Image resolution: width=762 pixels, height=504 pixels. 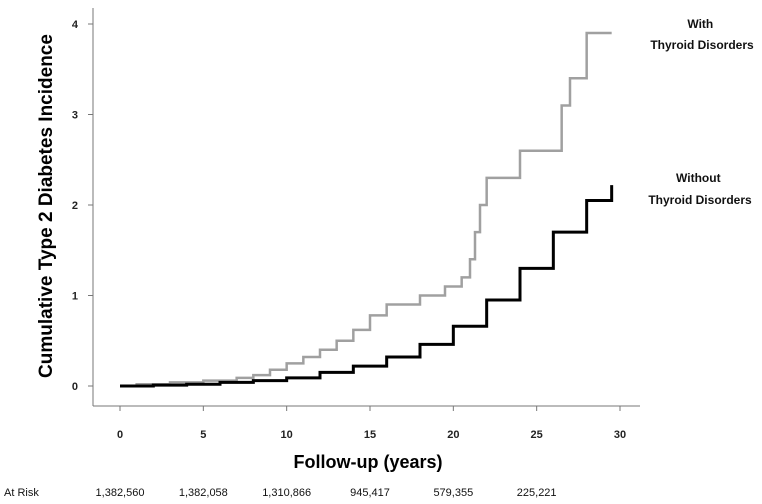 I want to click on at-risk-label: At Risk, so click(x=21, y=493).